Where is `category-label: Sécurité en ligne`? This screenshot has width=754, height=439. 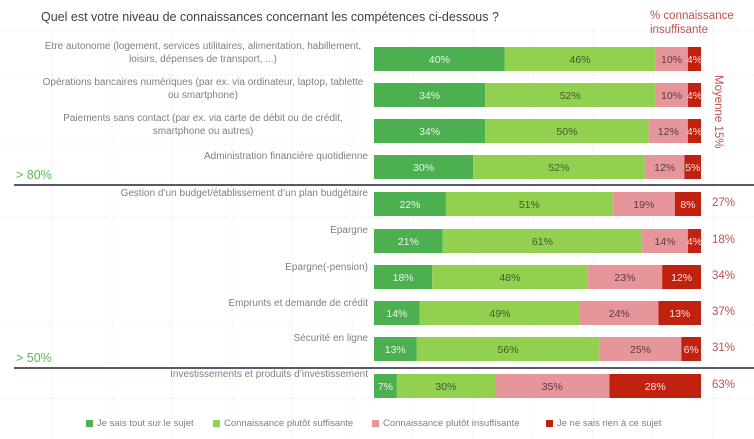 category-label: Sécurité en ligne is located at coordinates (331, 338).